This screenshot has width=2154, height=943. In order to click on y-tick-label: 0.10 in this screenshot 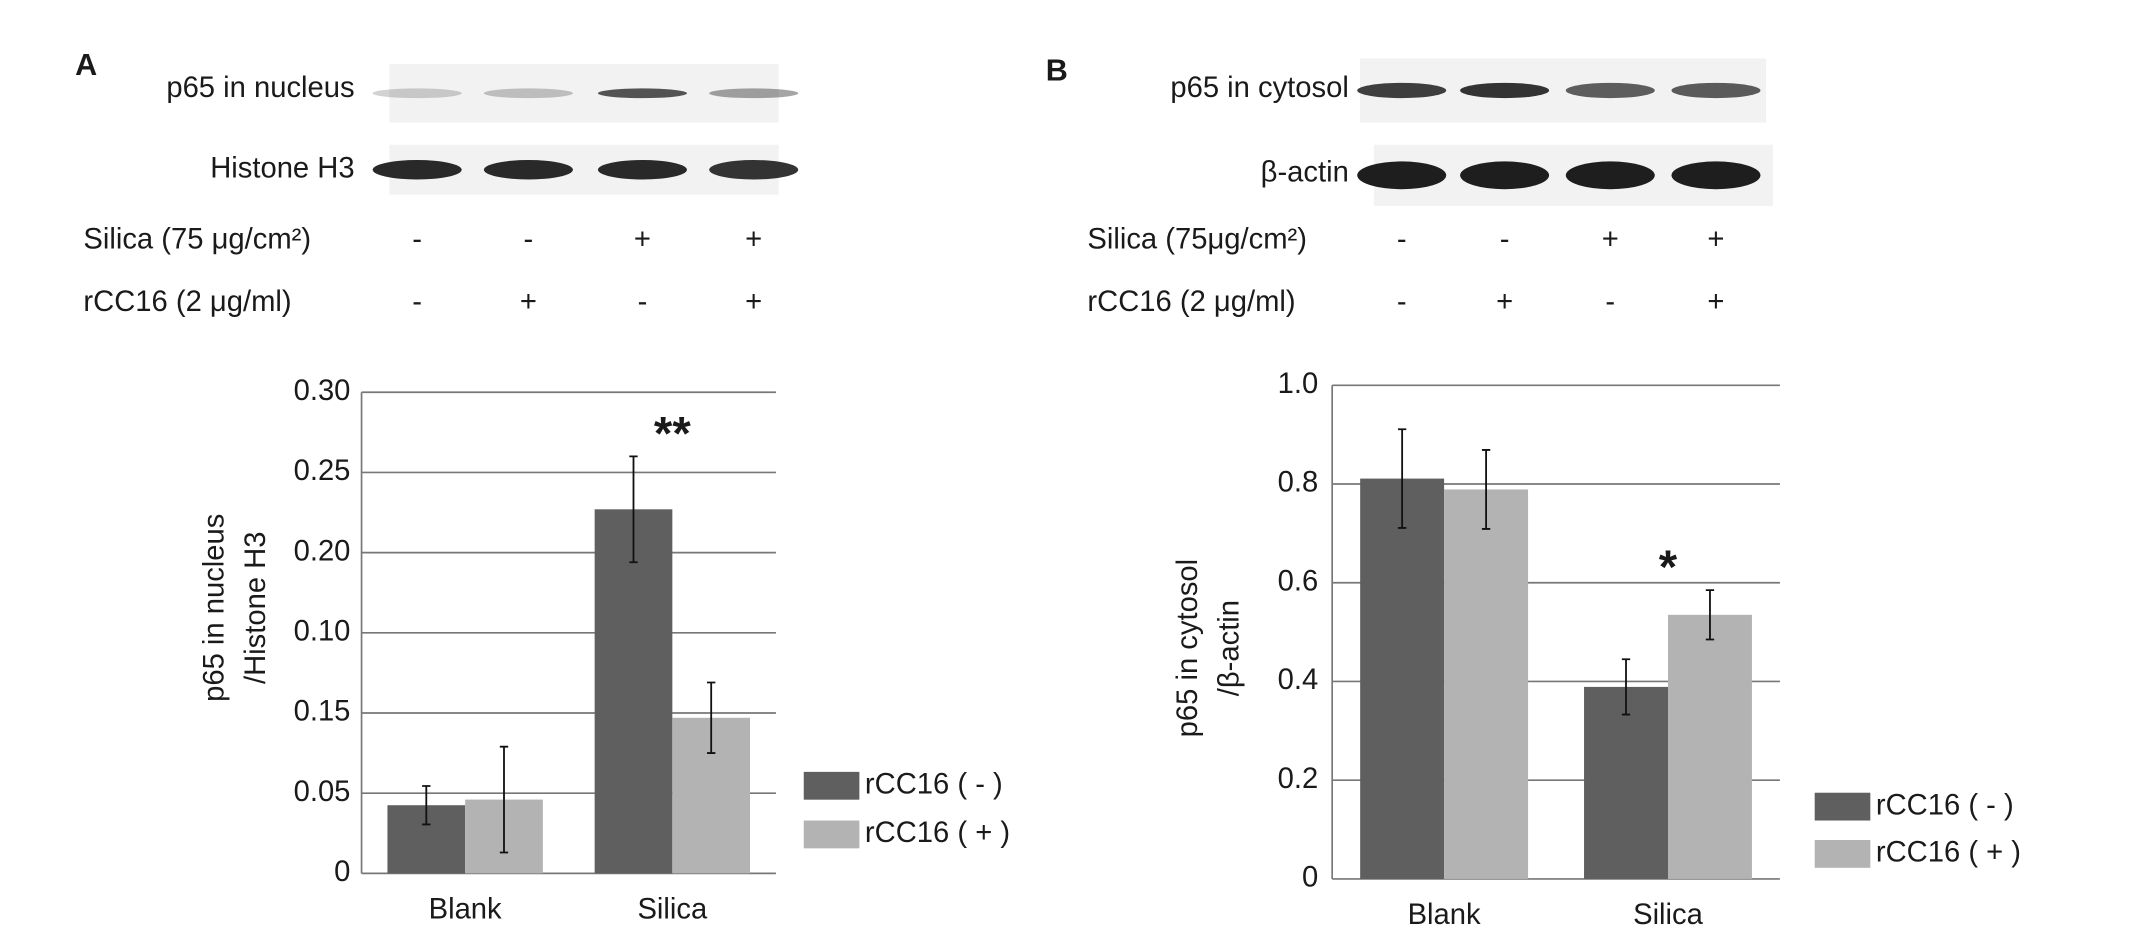, I will do `click(322, 632)`.